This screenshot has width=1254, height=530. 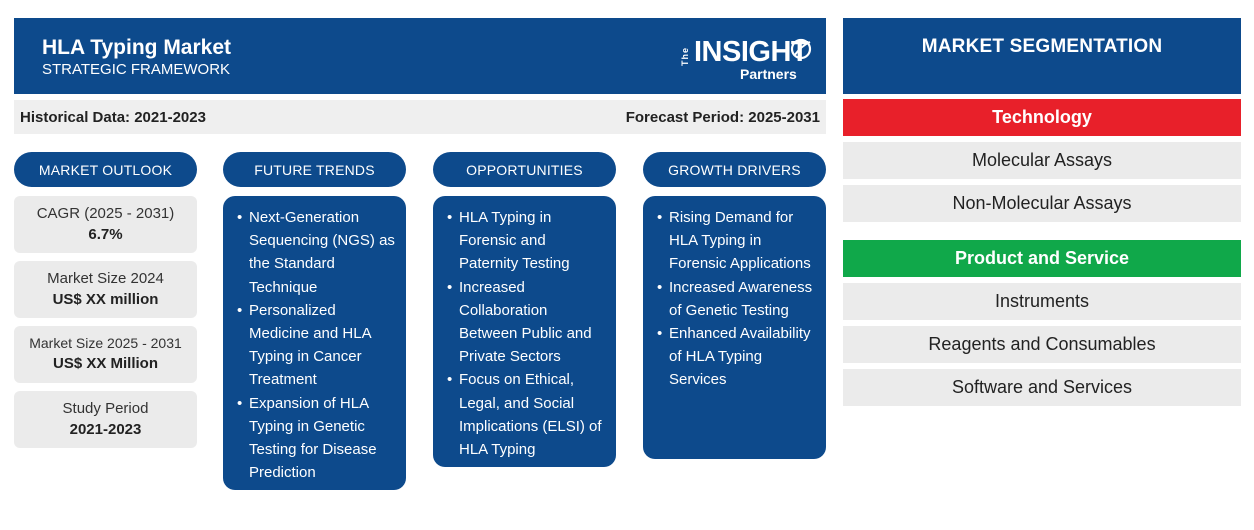 What do you see at coordinates (105, 354) in the screenshot?
I see `stat-market-size-forecast: Market Size 2025 - 2031 US$ XX Million` at bounding box center [105, 354].